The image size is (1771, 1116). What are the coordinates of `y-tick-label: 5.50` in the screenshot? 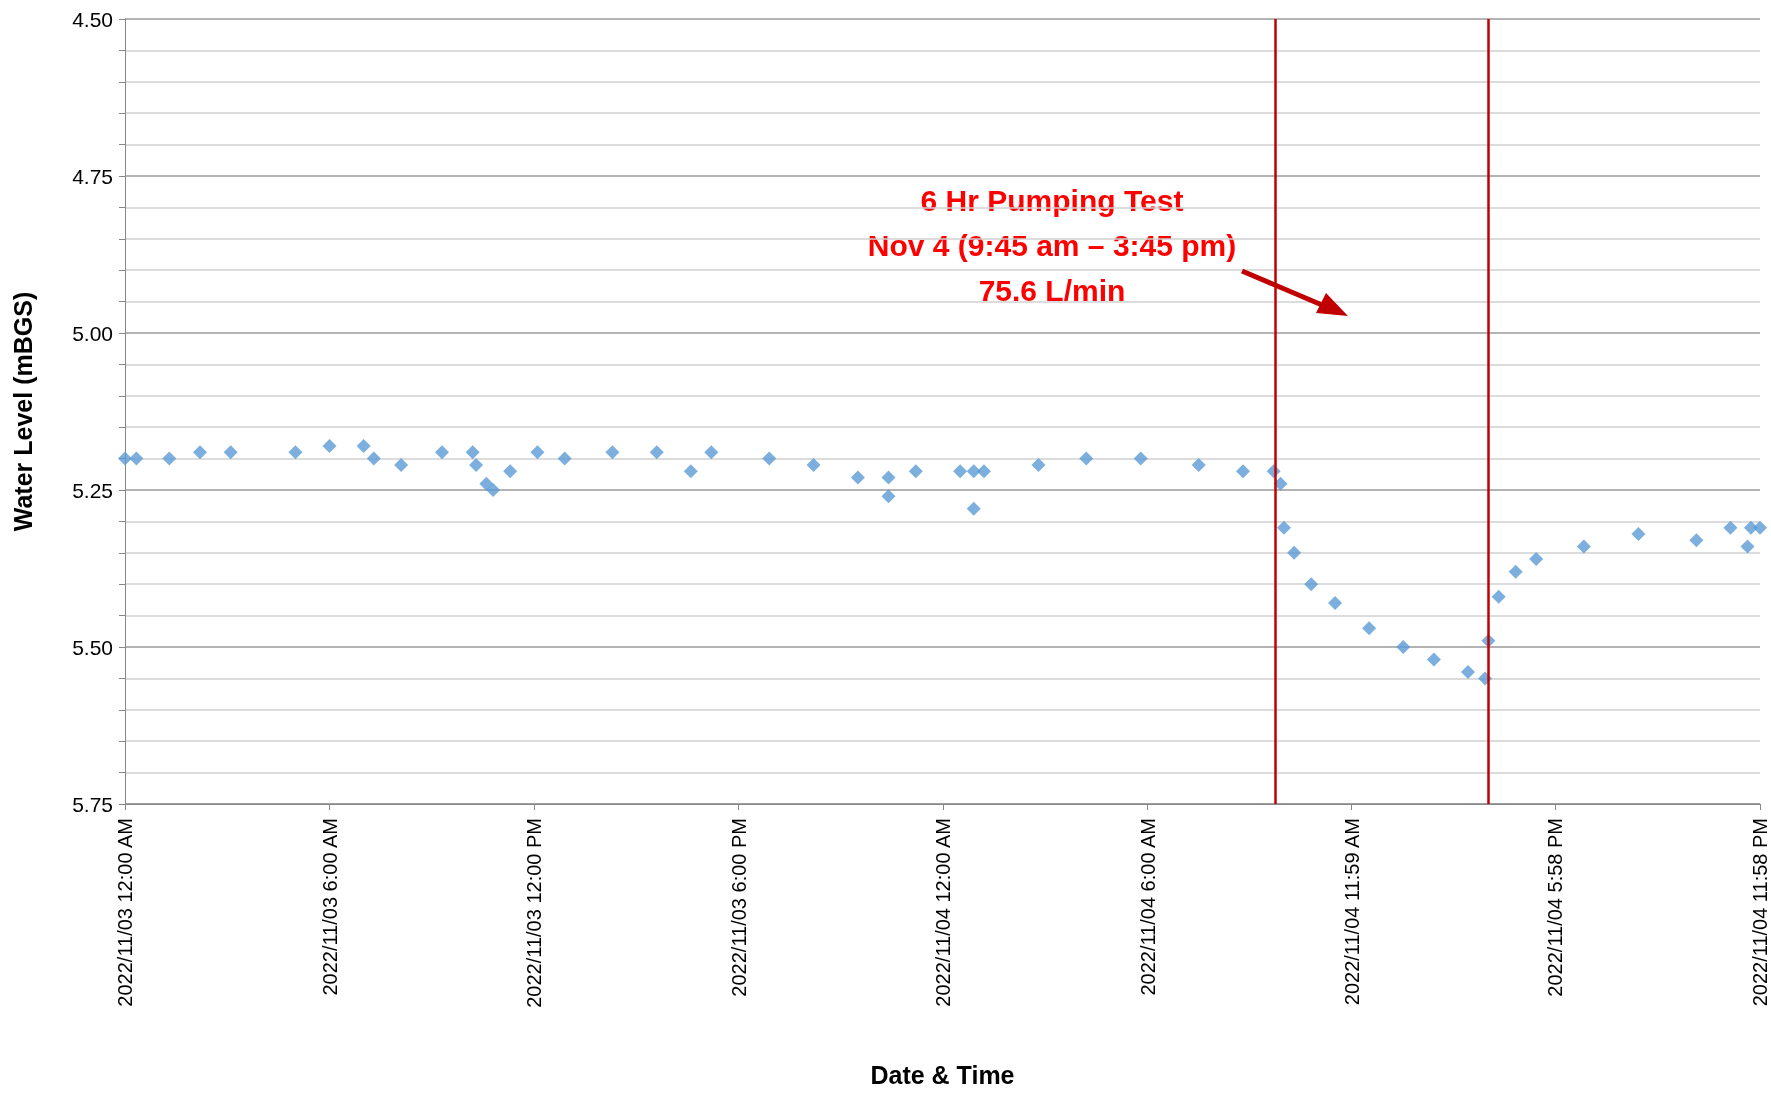 It's located at (92, 647).